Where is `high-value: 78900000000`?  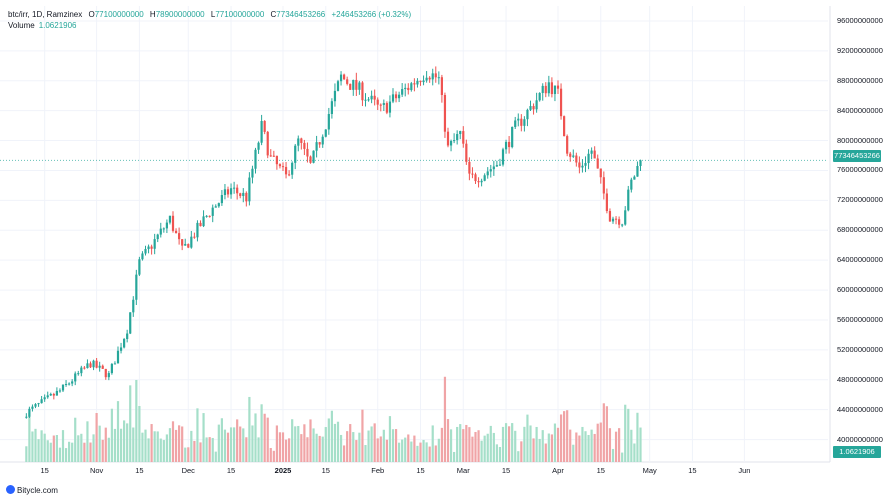
high-value: 78900000000 is located at coordinates (180, 14).